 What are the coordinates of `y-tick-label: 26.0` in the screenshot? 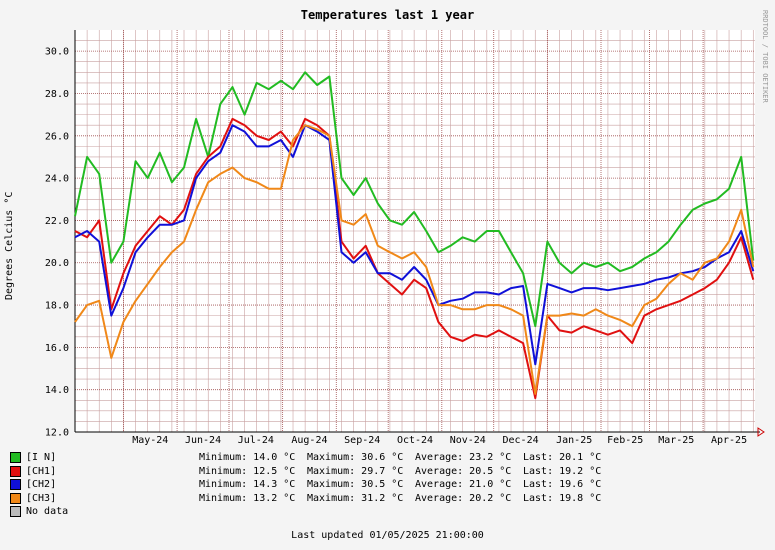 It's located at (57, 136).